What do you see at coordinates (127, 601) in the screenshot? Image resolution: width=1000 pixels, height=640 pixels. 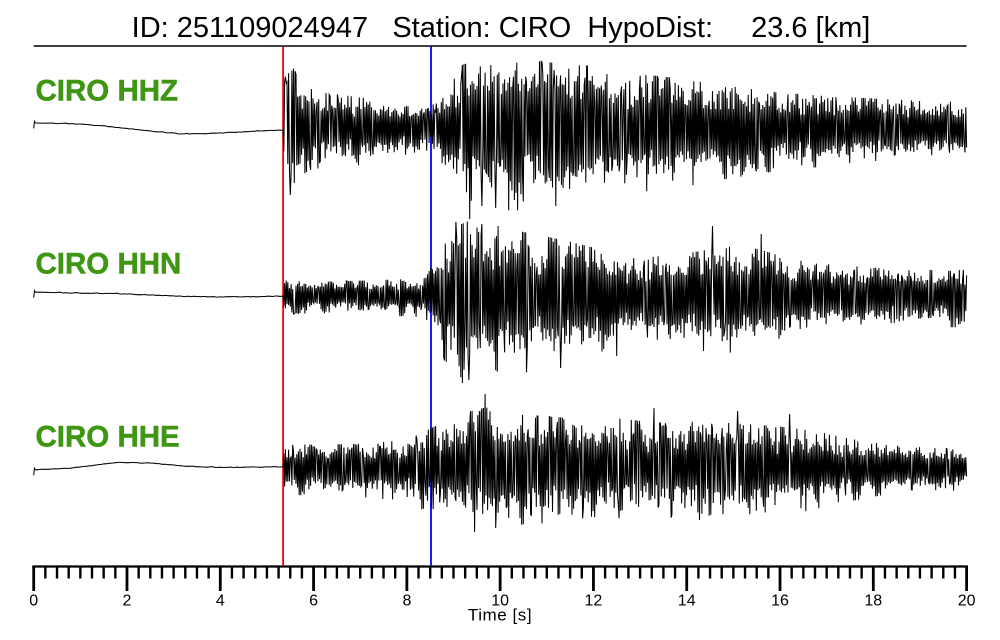 I see `svg-text: 2` at bounding box center [127, 601].